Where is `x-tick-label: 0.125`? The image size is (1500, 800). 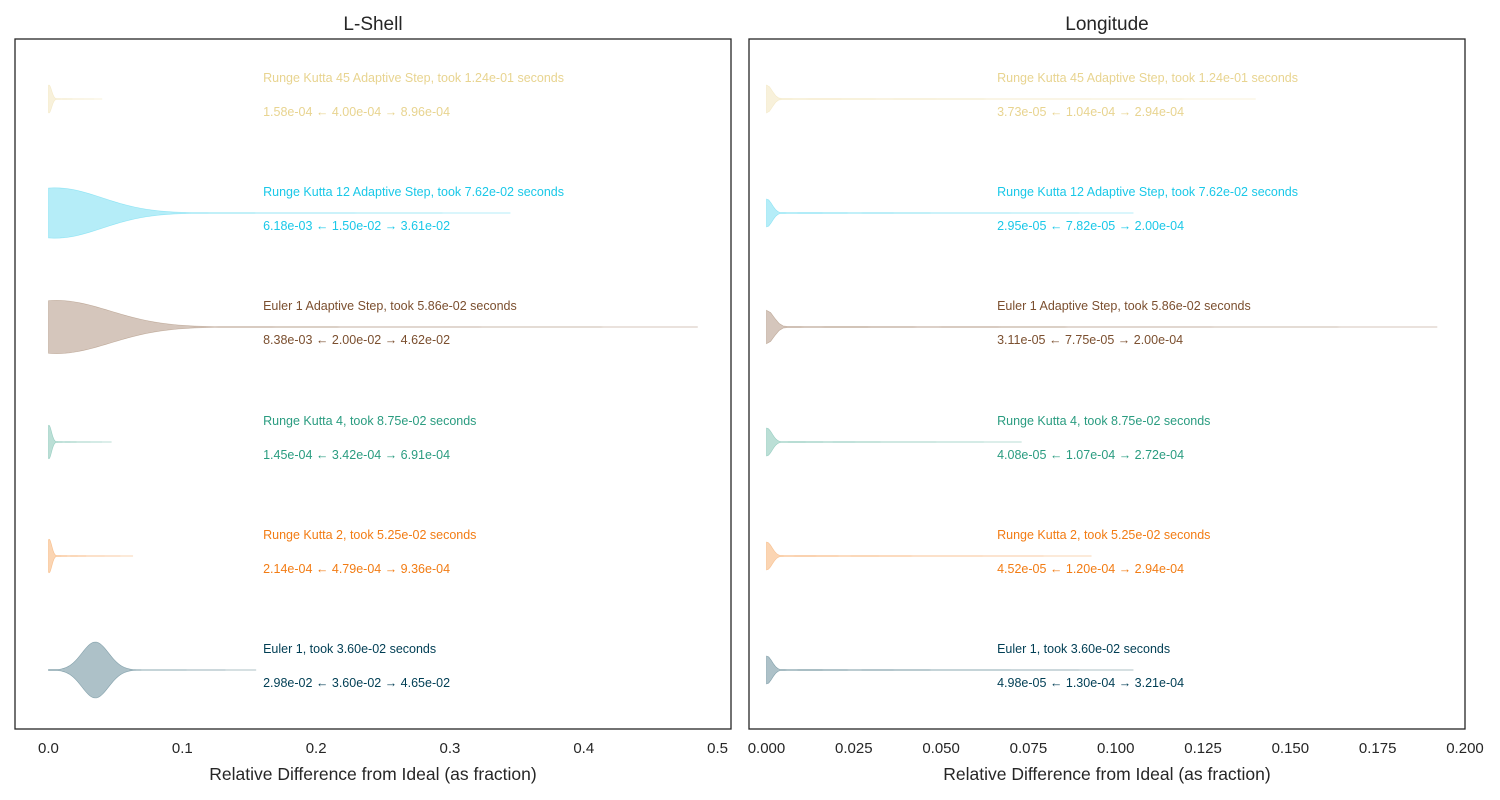
x-tick-label: 0.125 is located at coordinates (1203, 748).